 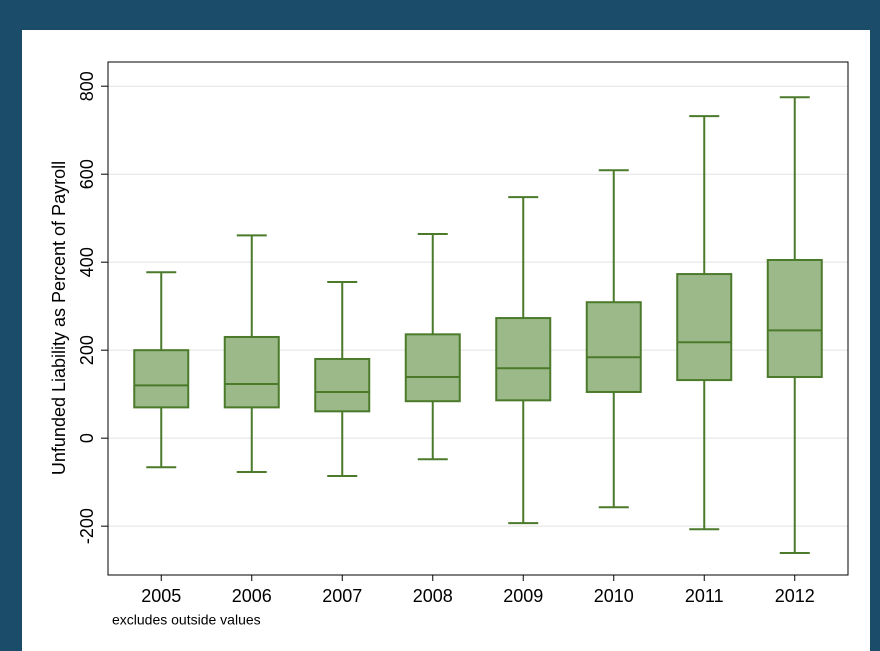 I want to click on x-tick-label: 2006, so click(x=252, y=596).